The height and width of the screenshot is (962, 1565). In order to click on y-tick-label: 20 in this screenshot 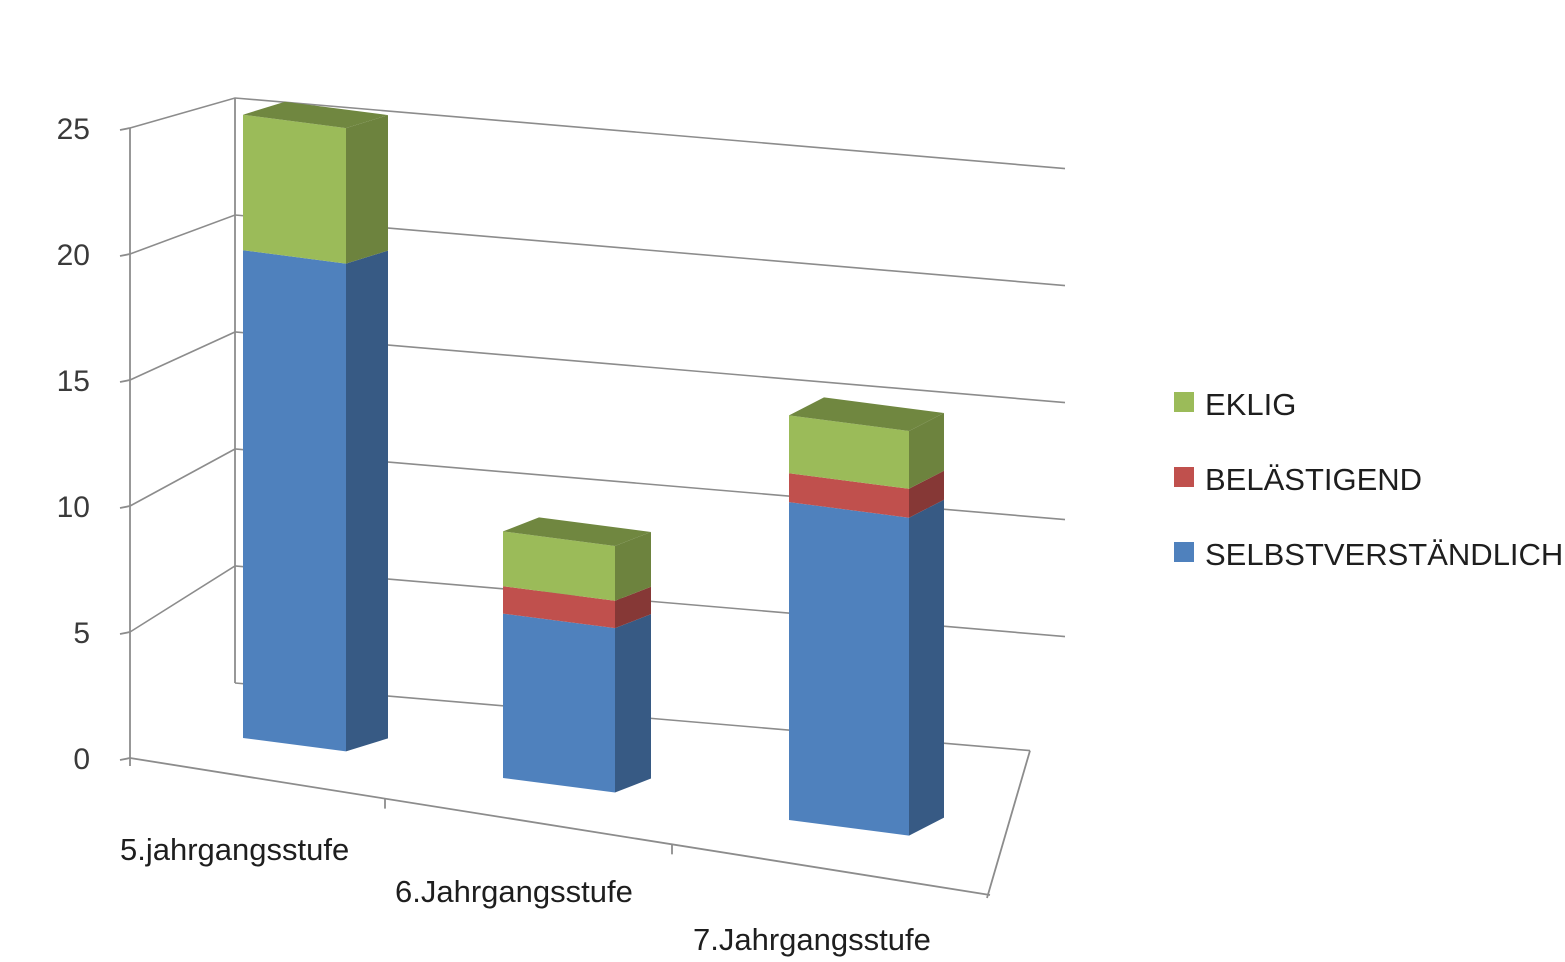, I will do `click(73, 255)`.